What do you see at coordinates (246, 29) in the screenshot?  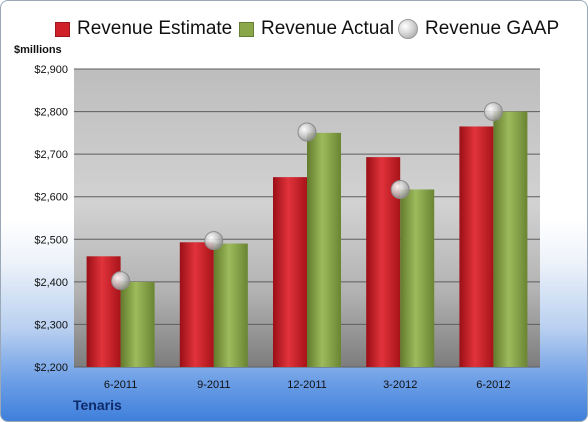 I see `legend-swatch-actual` at bounding box center [246, 29].